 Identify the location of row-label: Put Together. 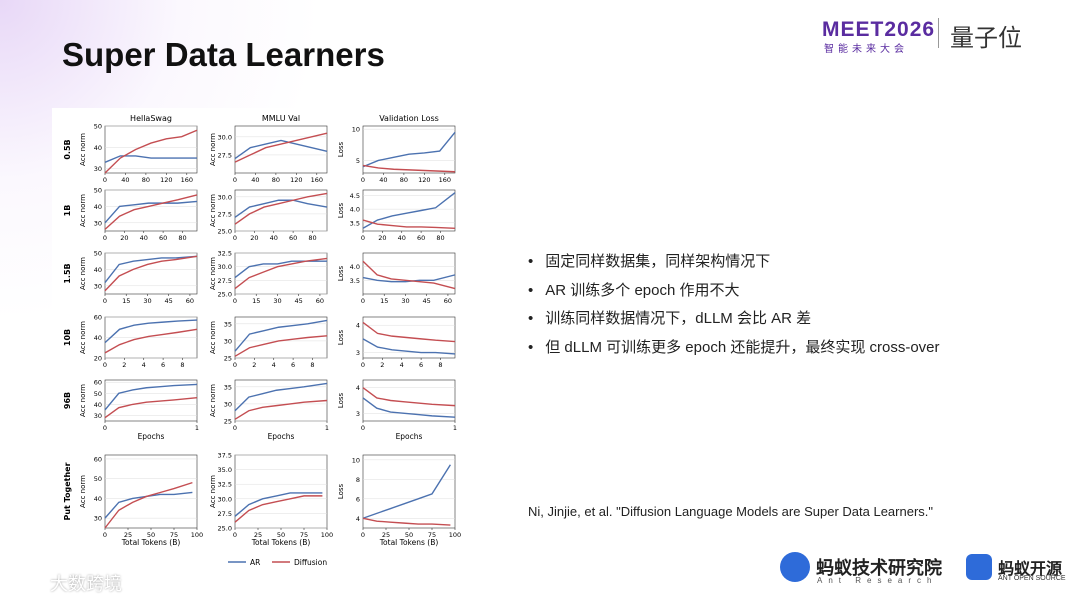
(67, 491).